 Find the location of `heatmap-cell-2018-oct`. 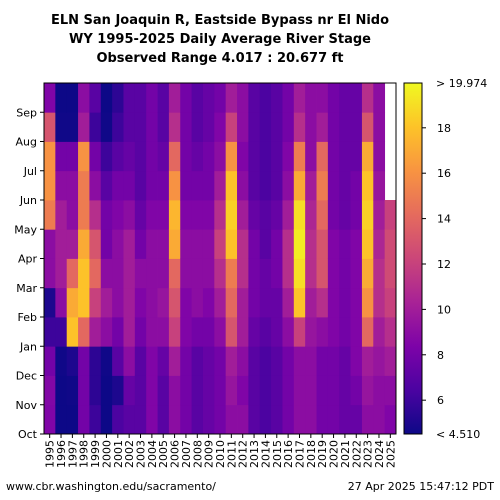

heatmap-cell-2018-oct is located at coordinates (311, 419).